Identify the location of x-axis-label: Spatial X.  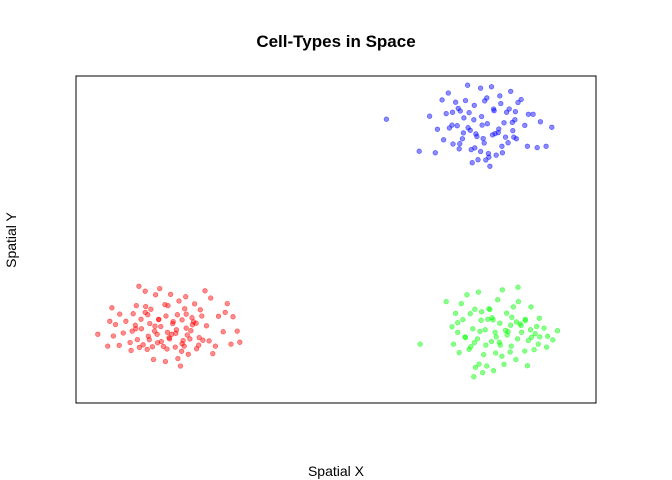
(336, 471).